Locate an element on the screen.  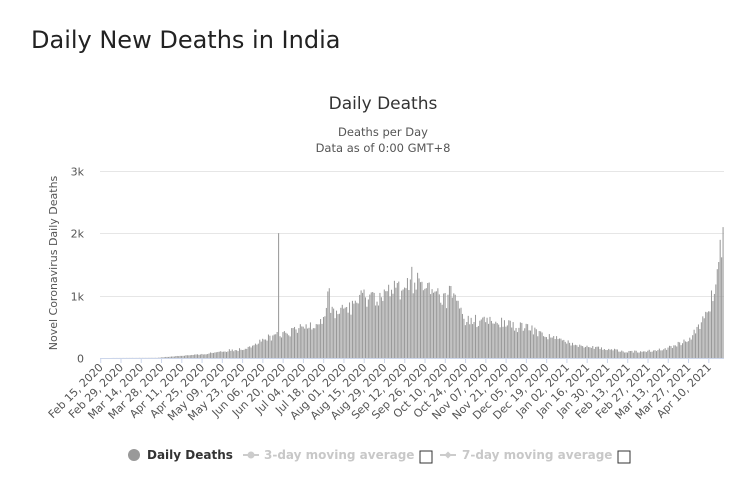
legend-item-daily-deaths: Daily Deaths is located at coordinates (180, 455).